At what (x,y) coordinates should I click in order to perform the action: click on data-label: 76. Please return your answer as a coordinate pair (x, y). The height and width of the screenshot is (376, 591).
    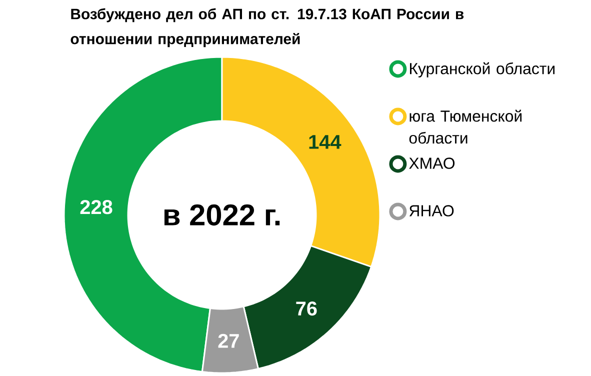
    Looking at the image, I should click on (306, 308).